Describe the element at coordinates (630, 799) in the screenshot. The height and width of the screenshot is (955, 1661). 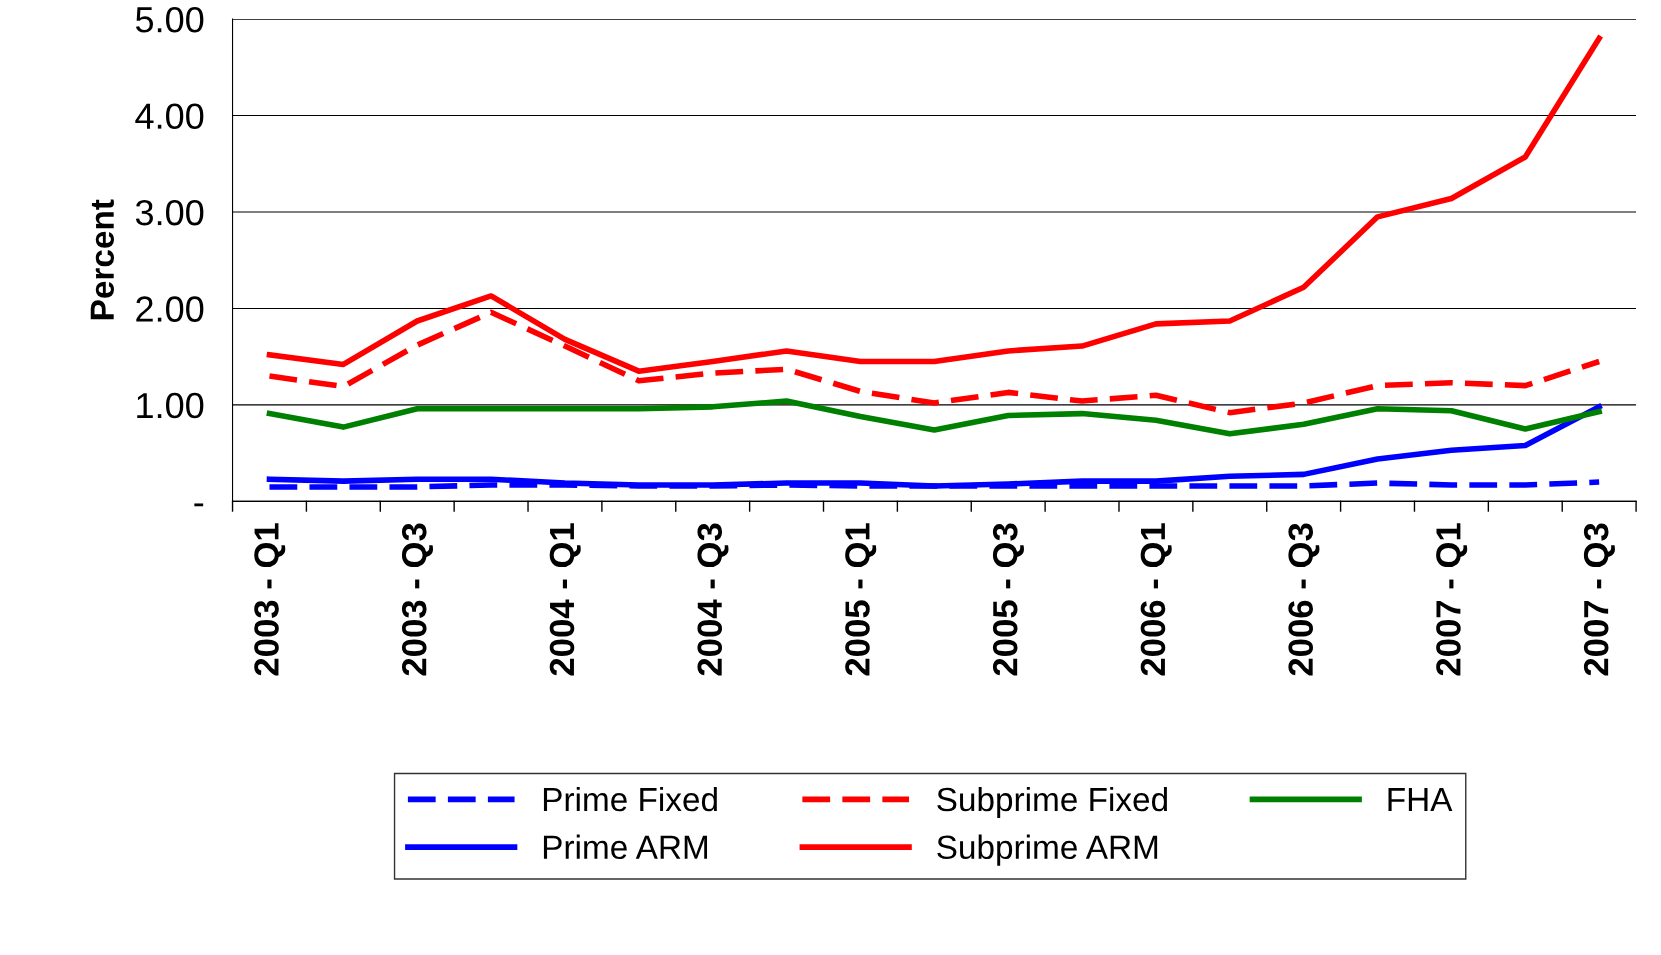
I see `legend-label: Prime Fixed` at that location.